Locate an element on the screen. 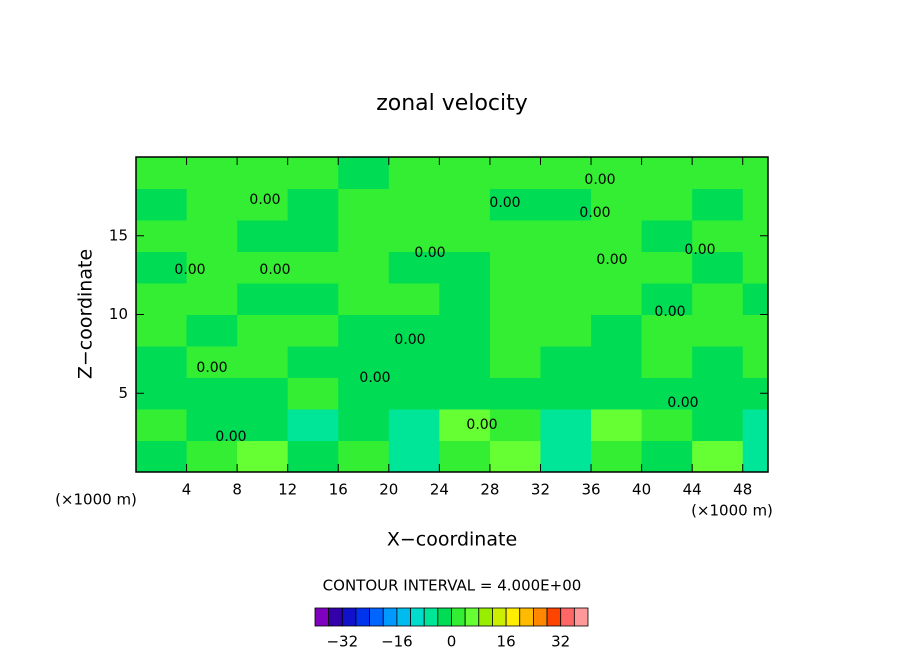 The width and height of the screenshot is (904, 654). colorbar-label: 16 is located at coordinates (506, 642).